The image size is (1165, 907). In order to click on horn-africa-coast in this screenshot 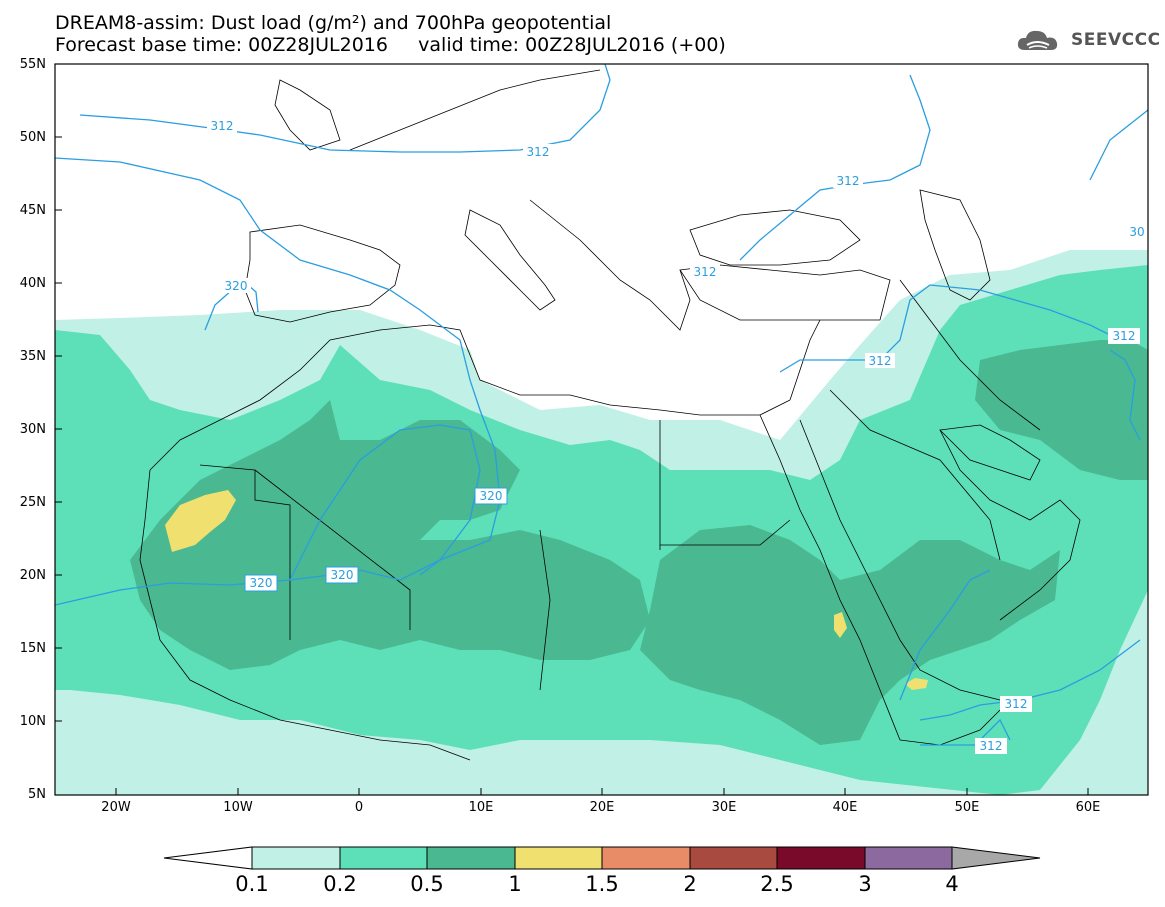, I will do `click(950, 727)`.